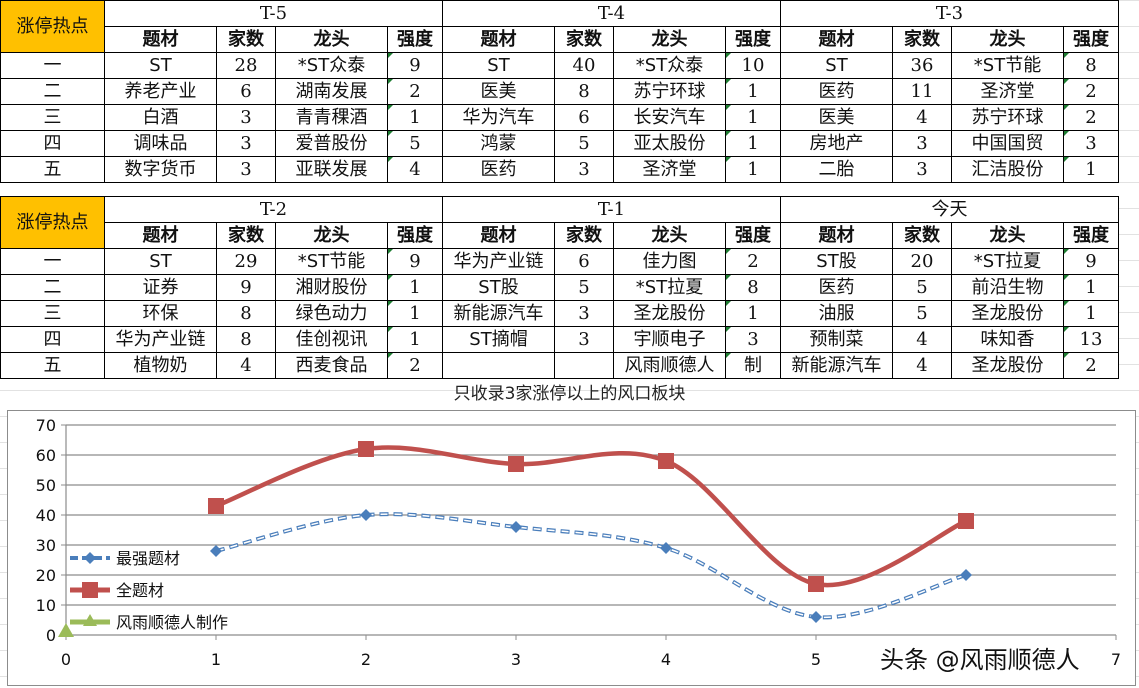 The width and height of the screenshot is (1139, 688). Describe the element at coordinates (669, 169) in the screenshot. I see `leader-cell: 圣济堂` at that location.